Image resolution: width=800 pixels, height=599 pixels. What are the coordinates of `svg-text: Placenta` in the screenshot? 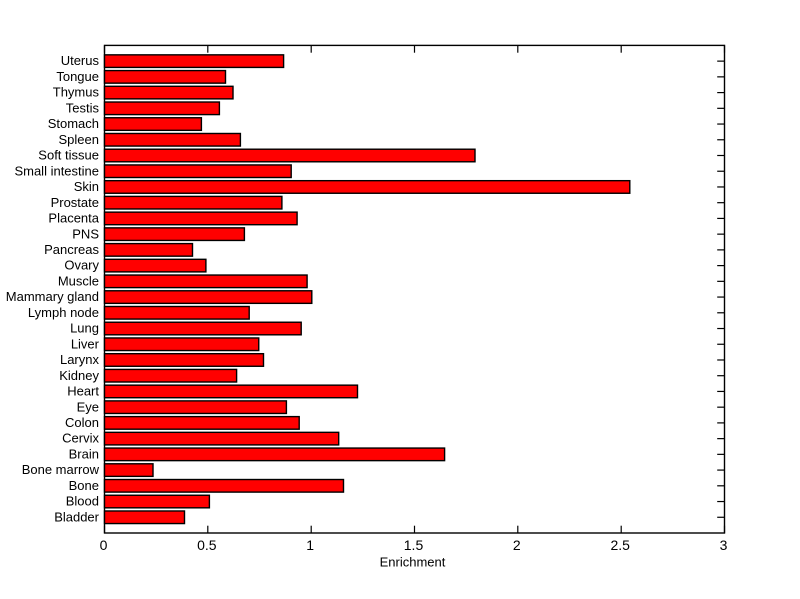 It's located at (73, 218).